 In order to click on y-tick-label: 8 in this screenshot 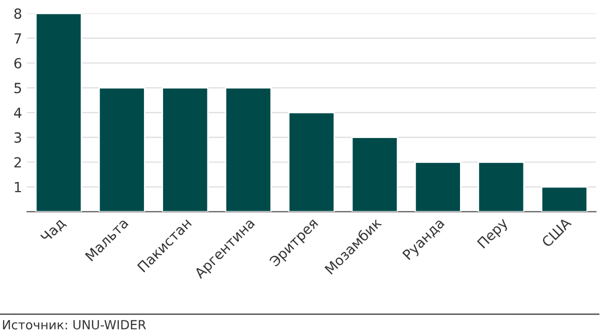, I will do `click(18, 13)`.